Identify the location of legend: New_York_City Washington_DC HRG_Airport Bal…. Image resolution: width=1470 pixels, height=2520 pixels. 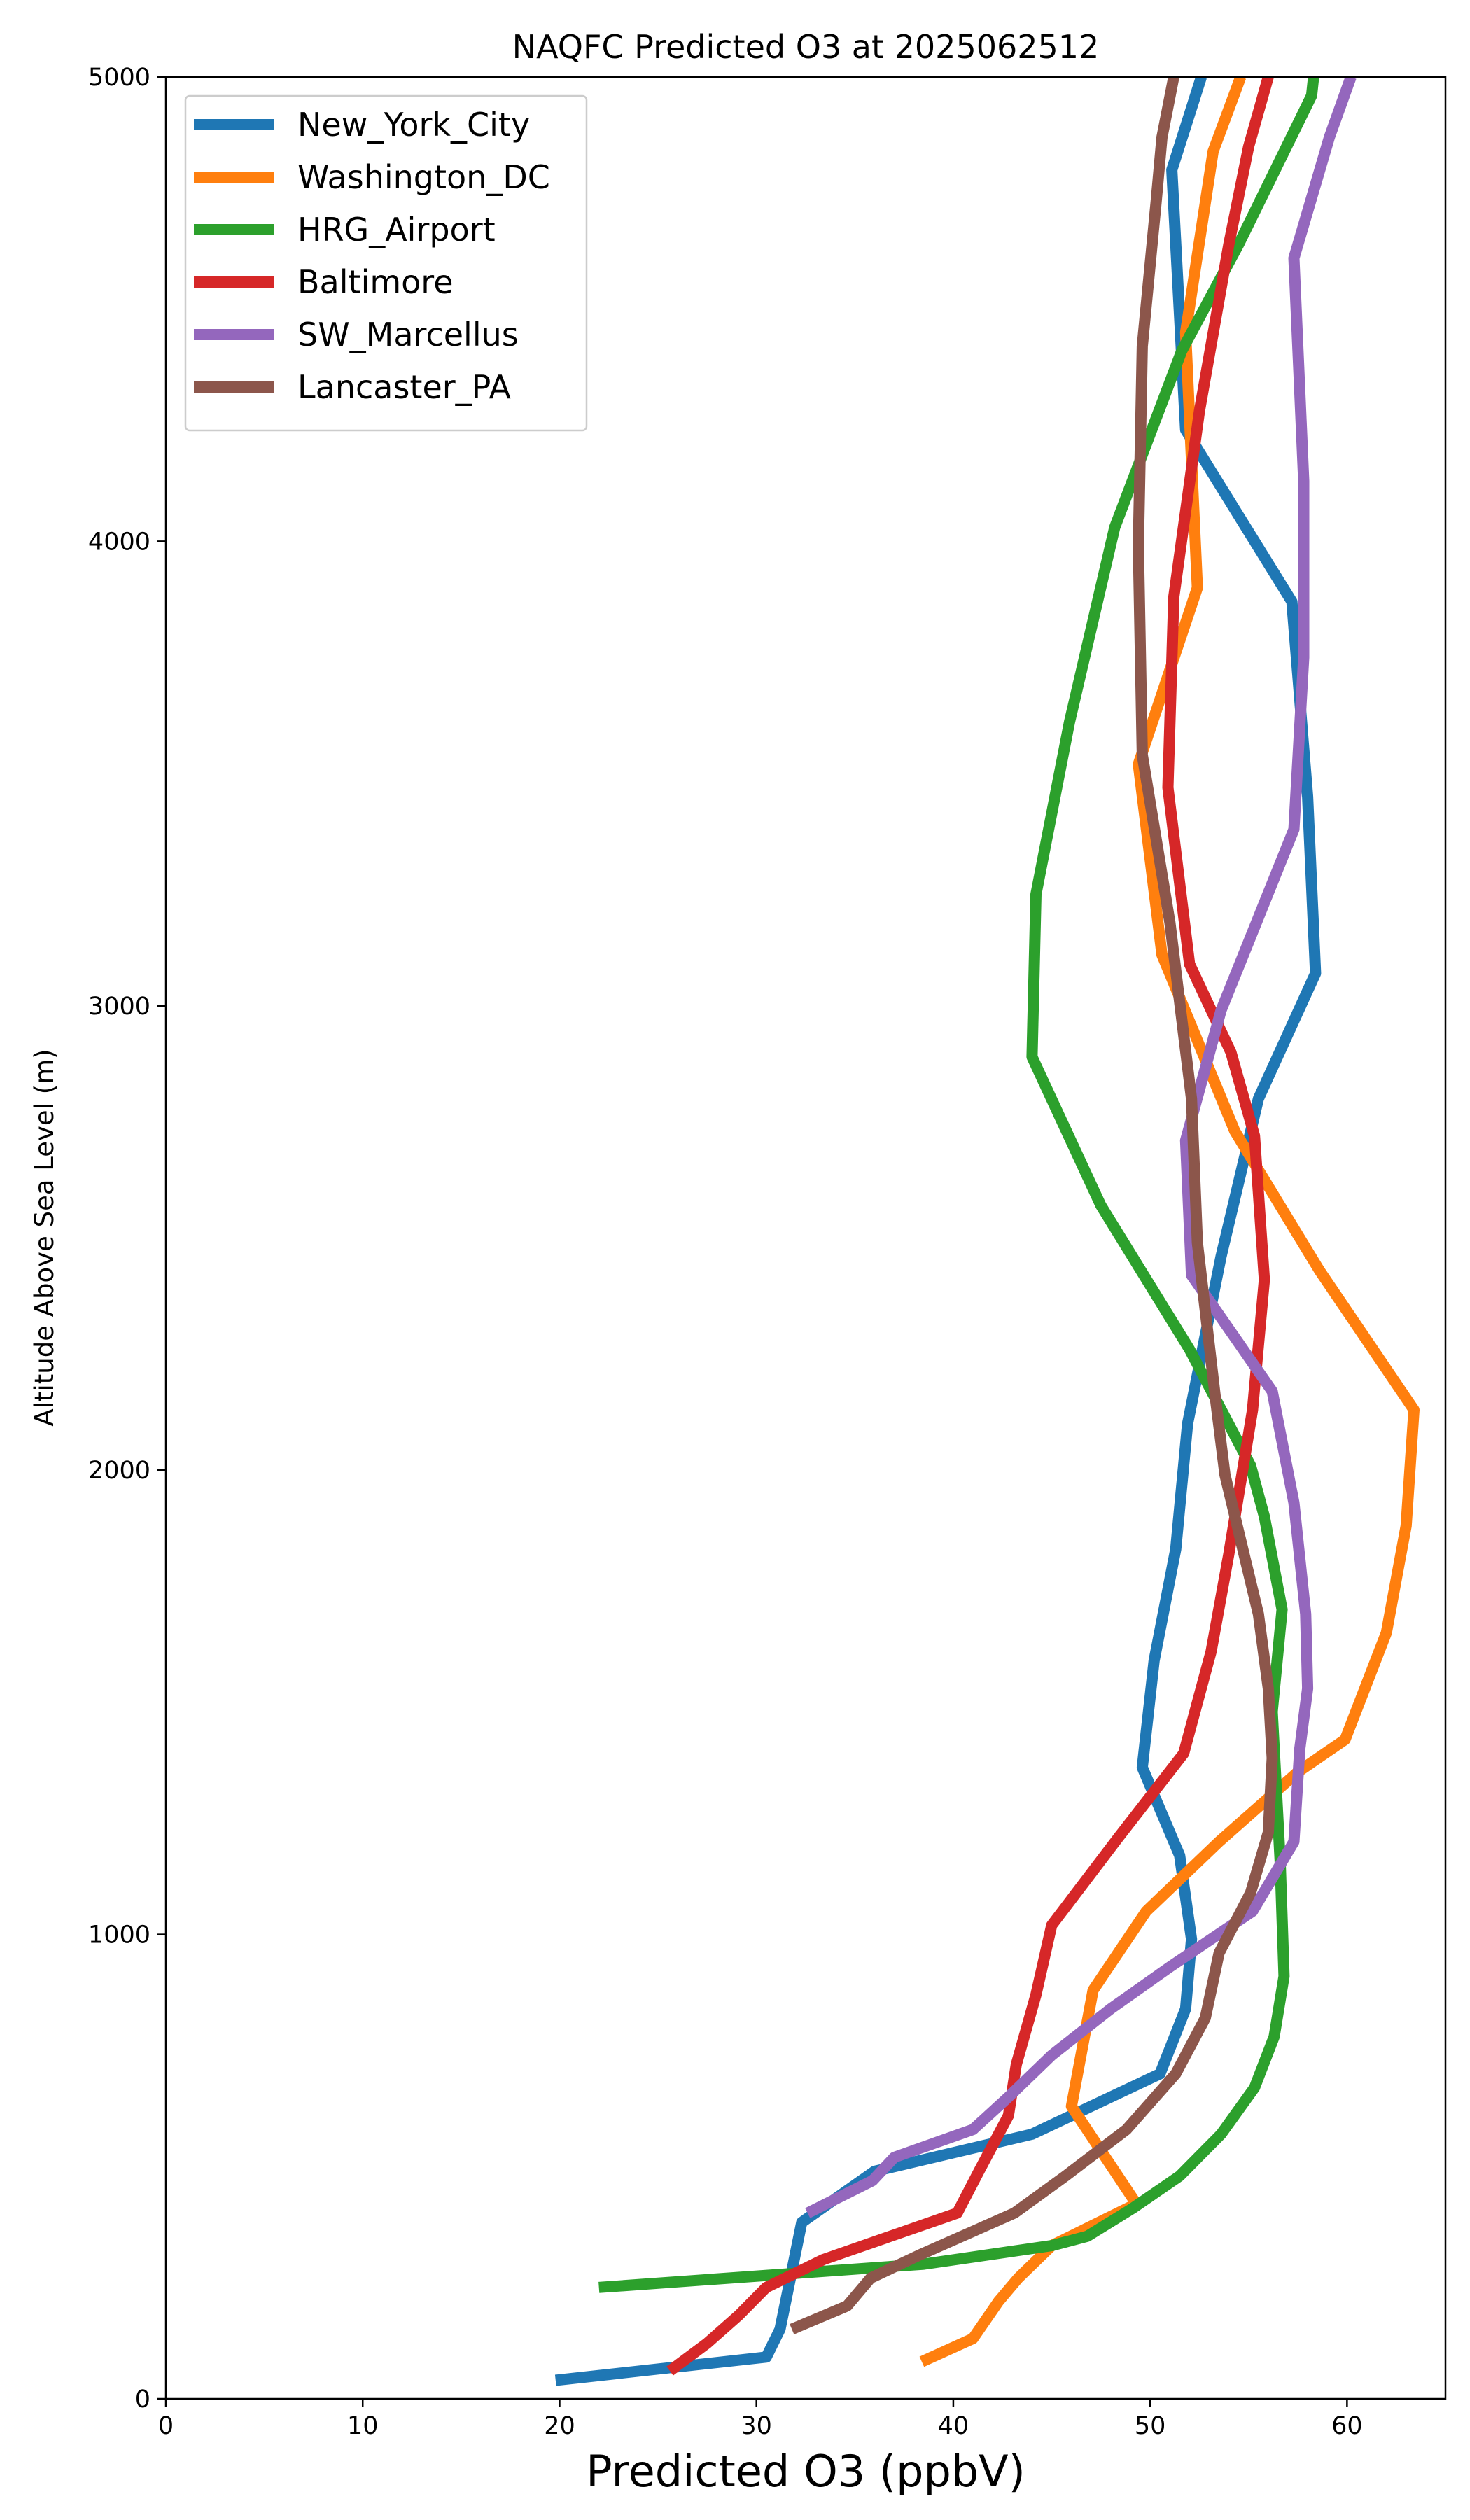
(386, 263).